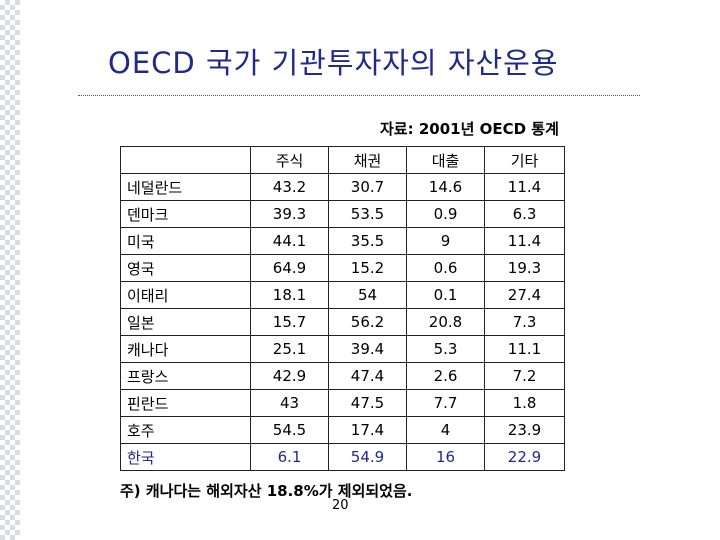 This screenshot has height=540, width=720. I want to click on table-row: 한국 6.1 54.9 16 22.9, so click(342, 457).